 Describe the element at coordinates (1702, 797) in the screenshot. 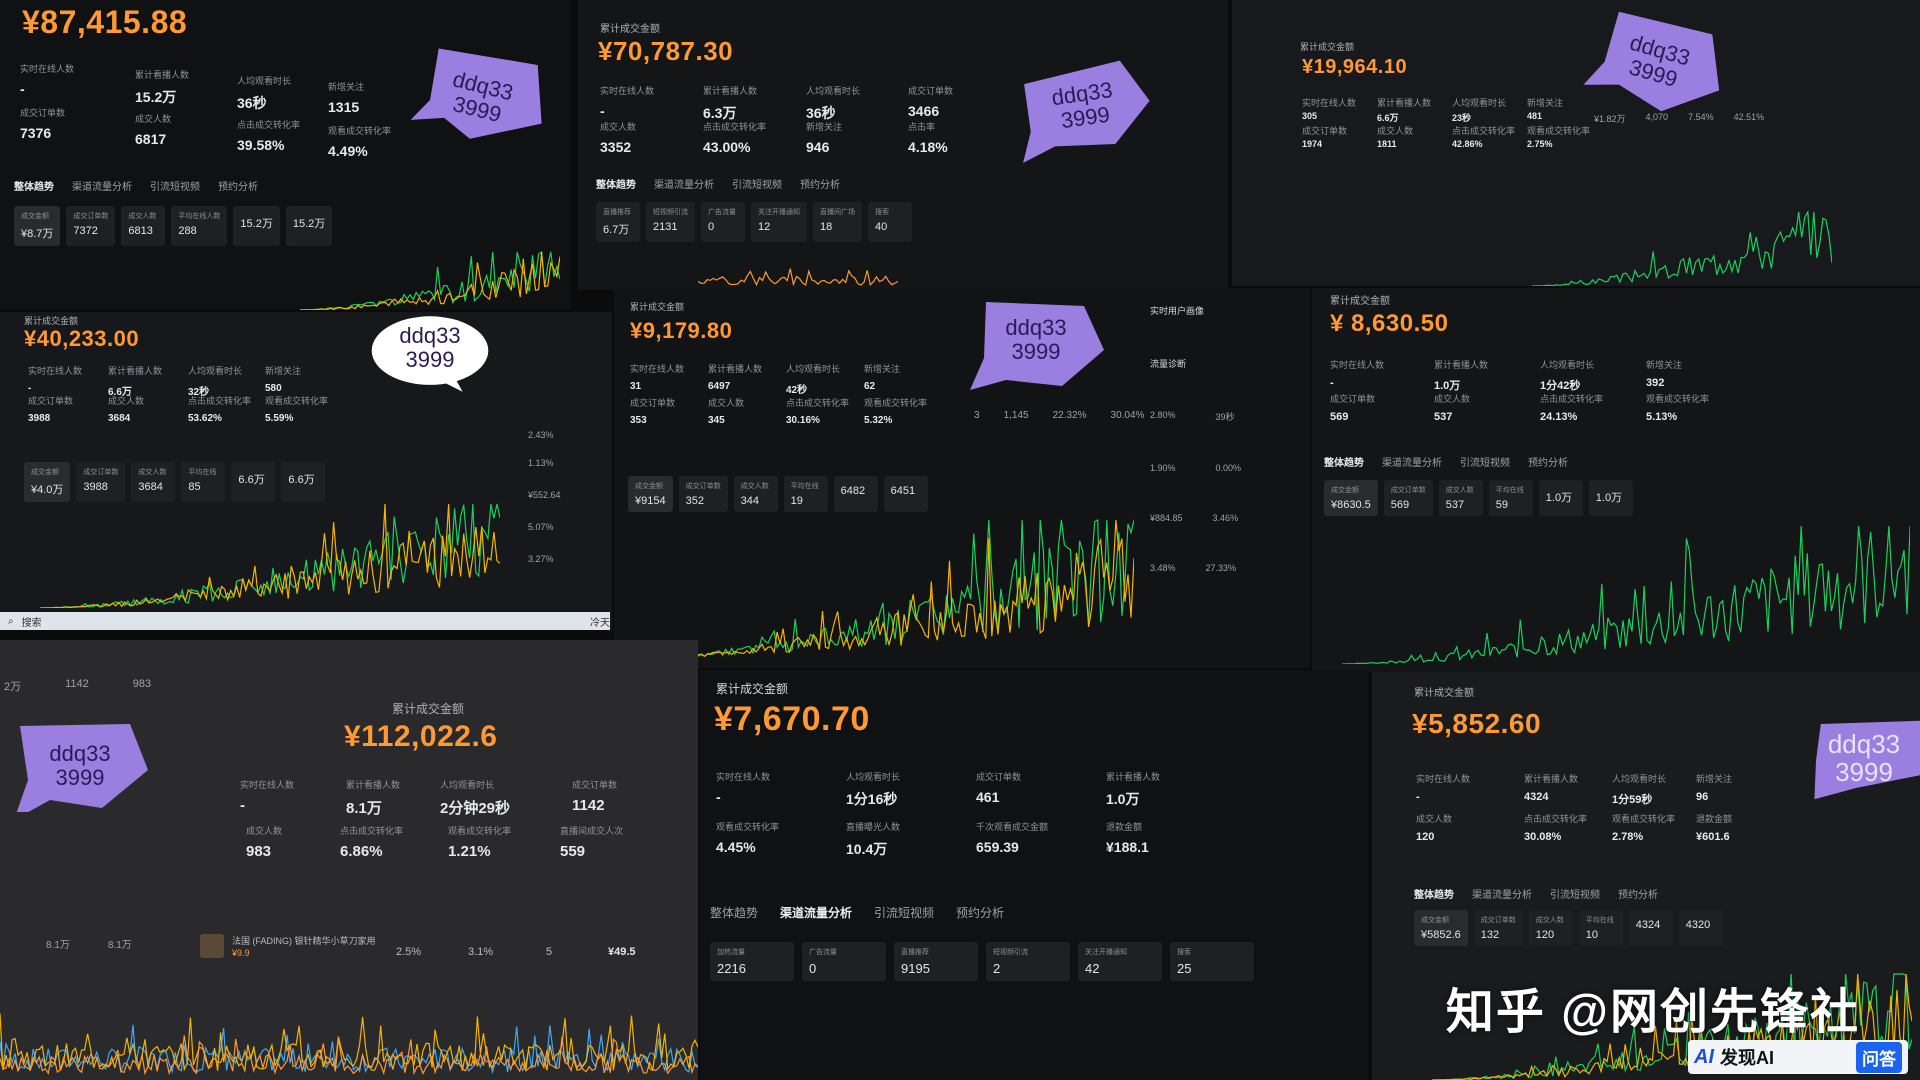

I see `metric-value: 96` at that location.